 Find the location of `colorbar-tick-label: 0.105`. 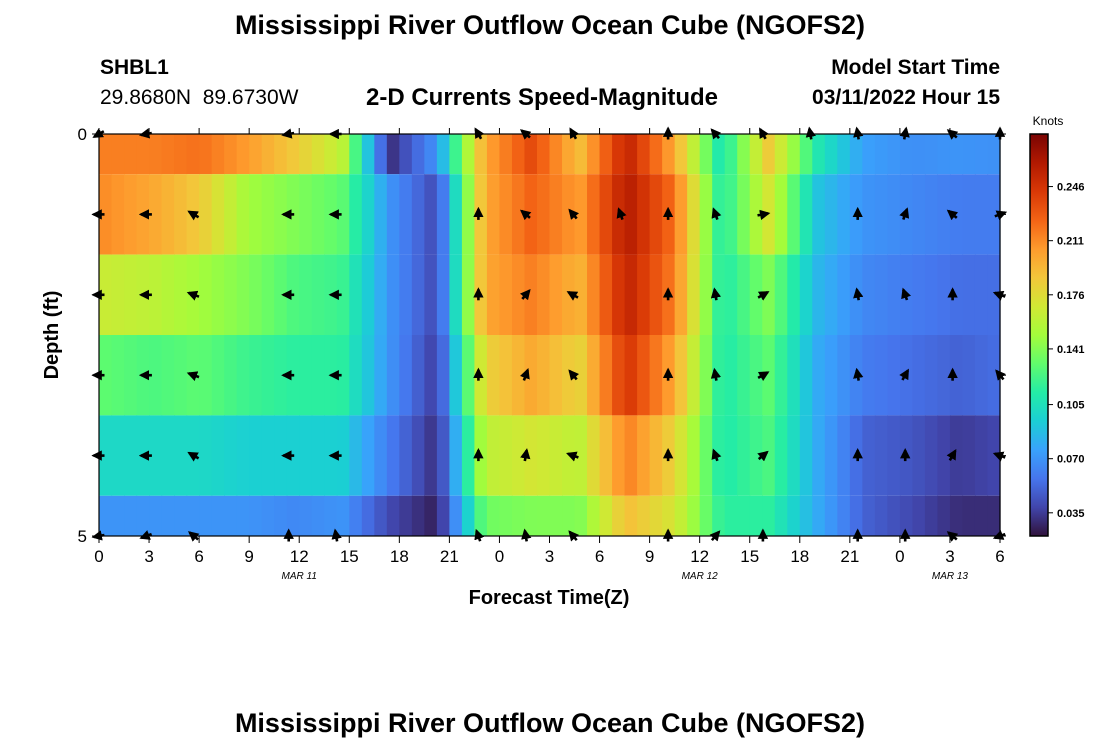

colorbar-tick-label: 0.105 is located at coordinates (1071, 406).